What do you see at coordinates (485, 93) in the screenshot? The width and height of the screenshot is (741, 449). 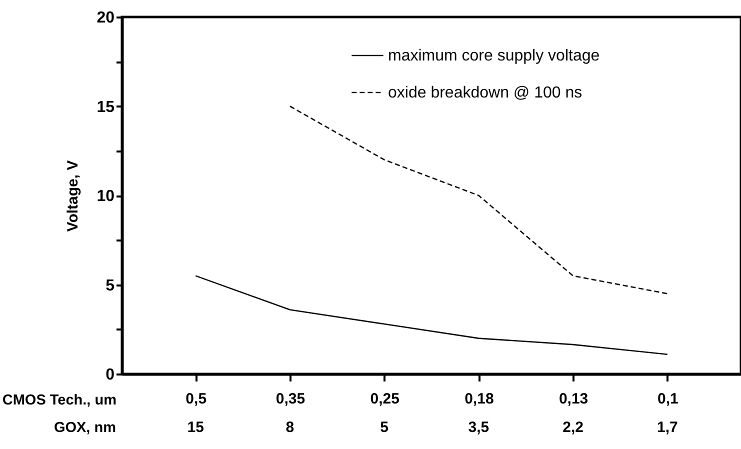 I see `legend-label: oxide breakdown @ 100 ns` at bounding box center [485, 93].